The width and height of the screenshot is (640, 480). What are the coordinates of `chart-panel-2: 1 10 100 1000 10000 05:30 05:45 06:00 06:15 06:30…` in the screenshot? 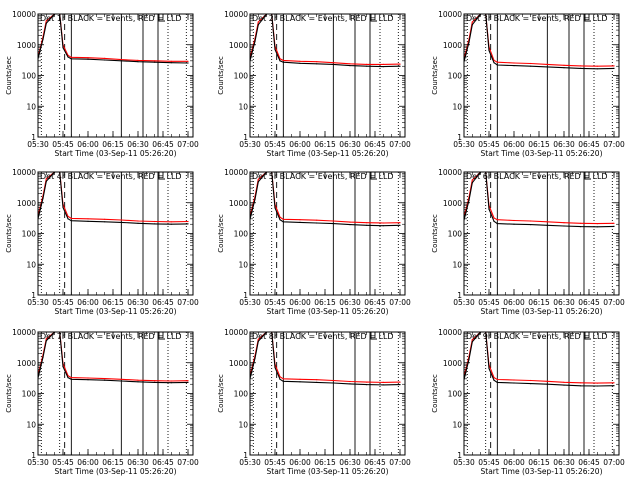 It's located at (314, 84).